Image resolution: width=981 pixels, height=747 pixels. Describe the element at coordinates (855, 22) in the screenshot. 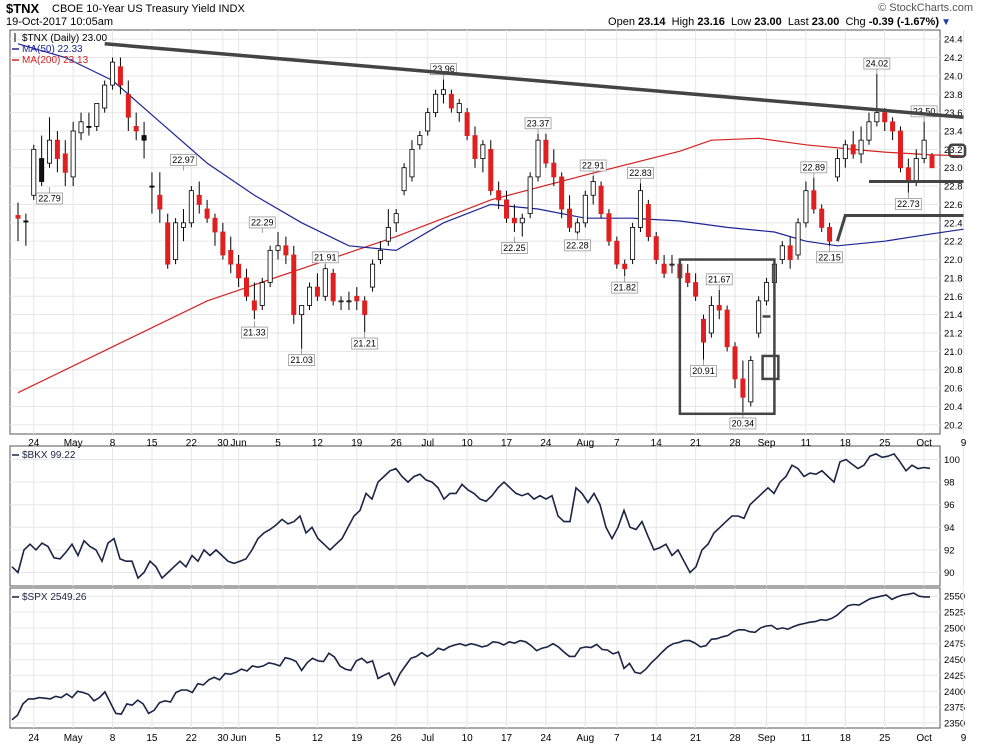

I see `chg-label: Chg` at that location.